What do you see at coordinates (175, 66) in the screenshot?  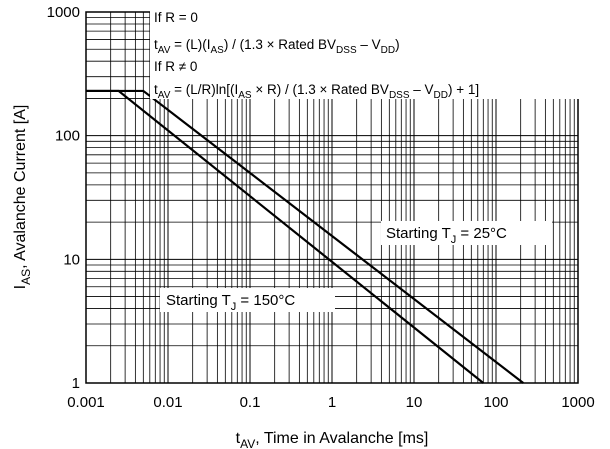 I see `annotation-line-3: If R ≠ 0` at bounding box center [175, 66].